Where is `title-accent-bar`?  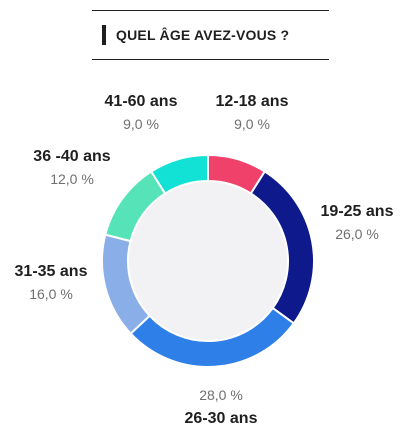
title-accent-bar is located at coordinates (104, 35).